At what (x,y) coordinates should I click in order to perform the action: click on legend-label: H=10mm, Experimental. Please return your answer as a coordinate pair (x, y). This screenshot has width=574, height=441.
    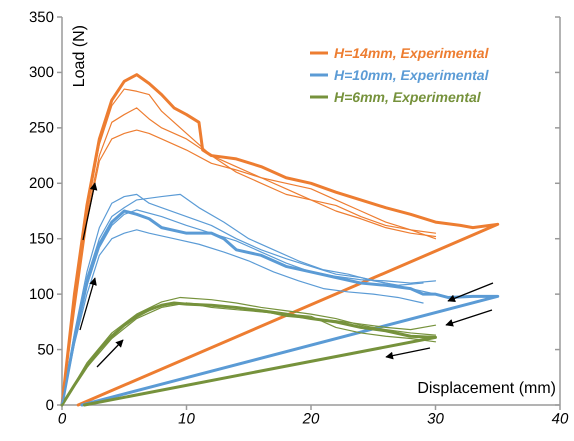
    Looking at the image, I should click on (412, 75).